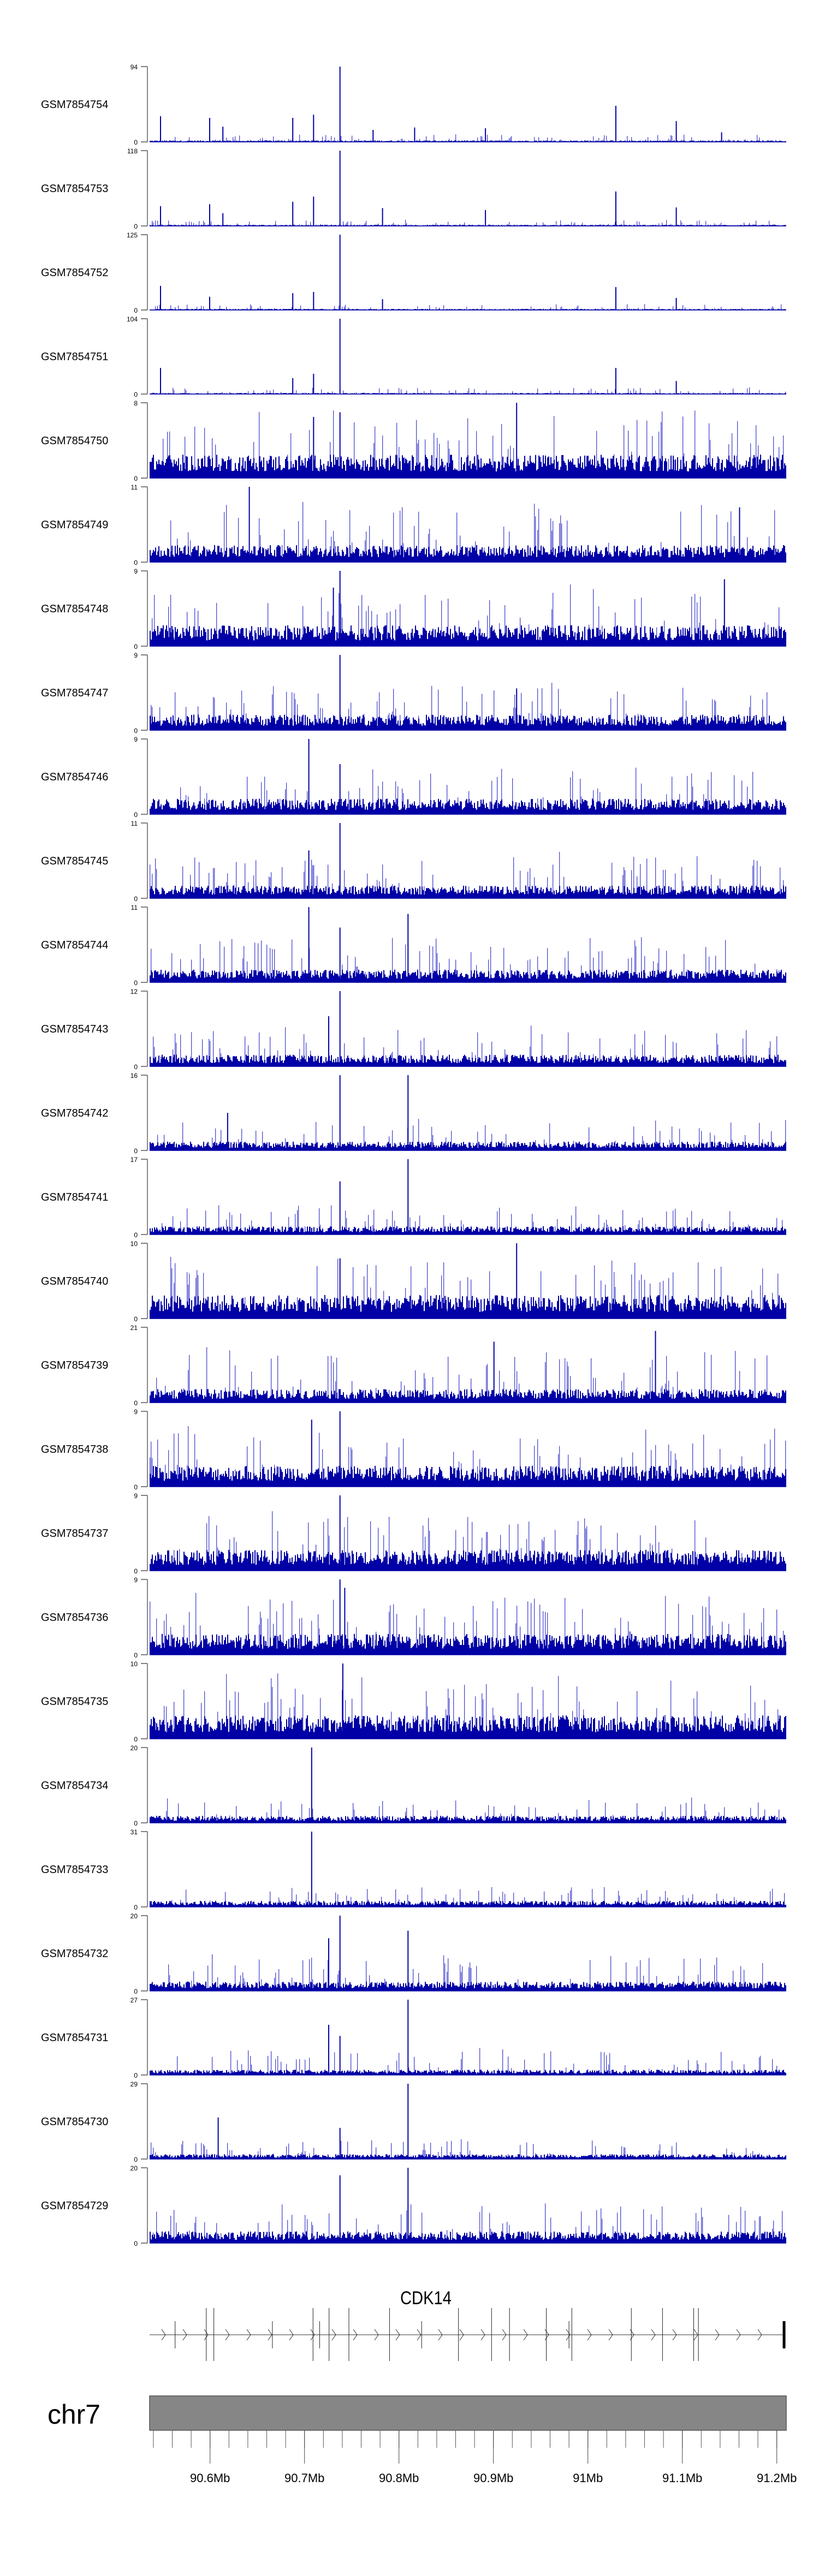  What do you see at coordinates (413, 1701) in the screenshot?
I see `track-GSM7854735: GSM7854735 10 0` at bounding box center [413, 1701].